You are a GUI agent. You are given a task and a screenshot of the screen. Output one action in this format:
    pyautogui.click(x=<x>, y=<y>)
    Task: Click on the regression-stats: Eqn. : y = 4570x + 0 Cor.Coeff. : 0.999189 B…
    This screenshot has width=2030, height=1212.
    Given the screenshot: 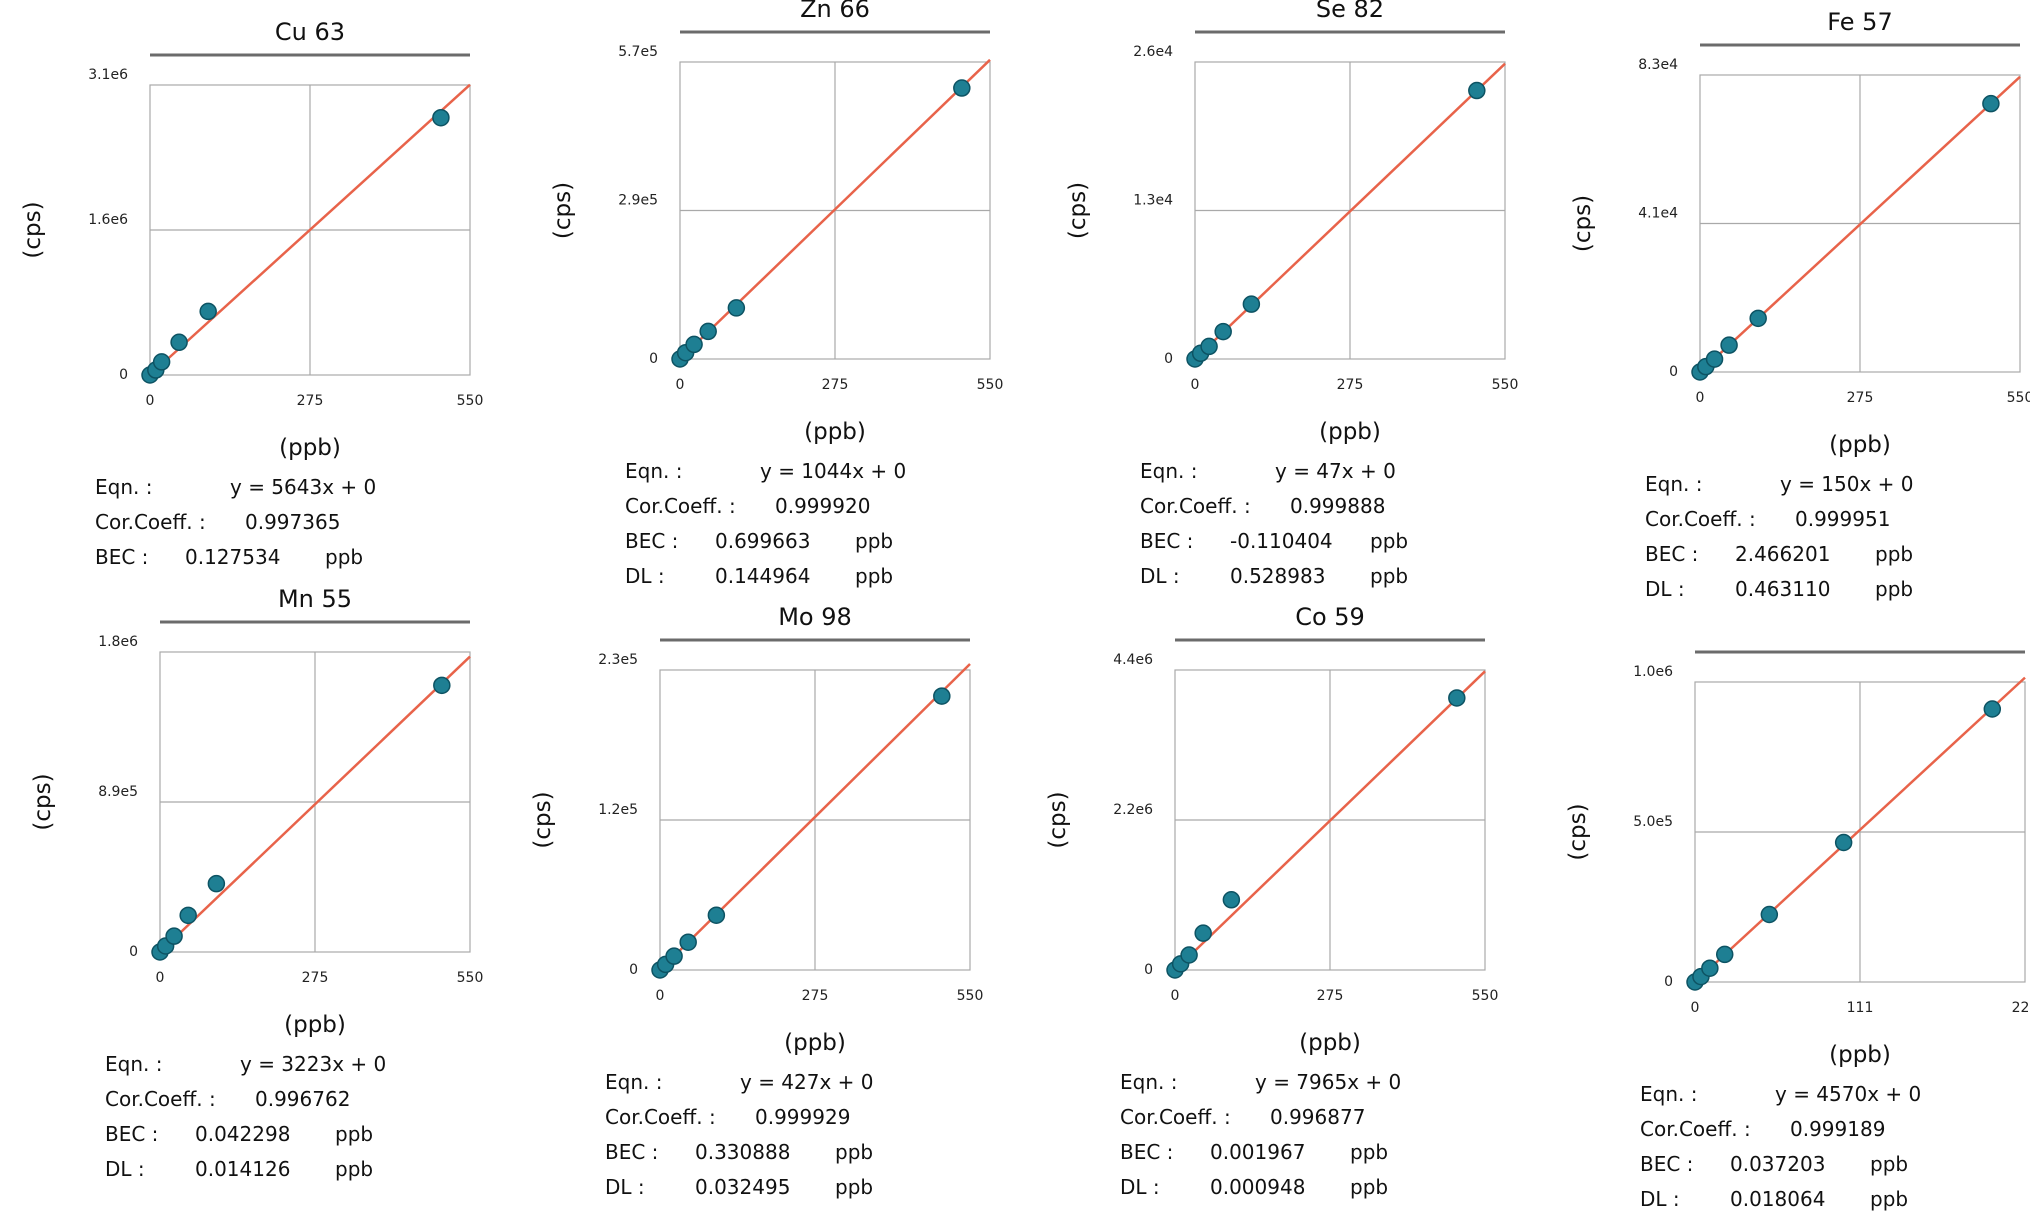 What is the action you would take?
    pyautogui.click(x=1835, y=1147)
    